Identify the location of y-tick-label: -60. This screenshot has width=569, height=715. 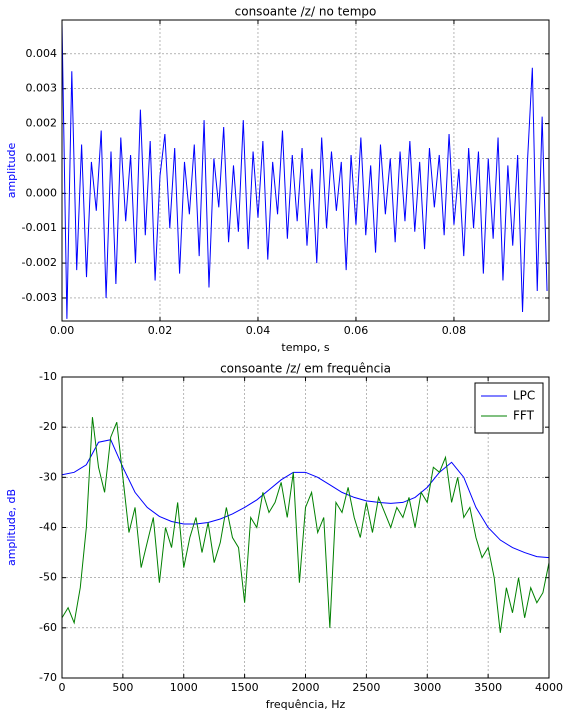
(48, 627).